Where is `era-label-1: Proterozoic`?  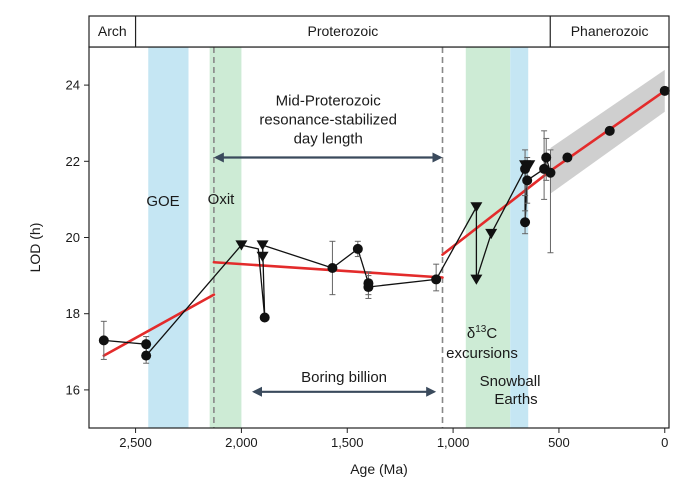
era-label-1: Proterozoic is located at coordinates (343, 31).